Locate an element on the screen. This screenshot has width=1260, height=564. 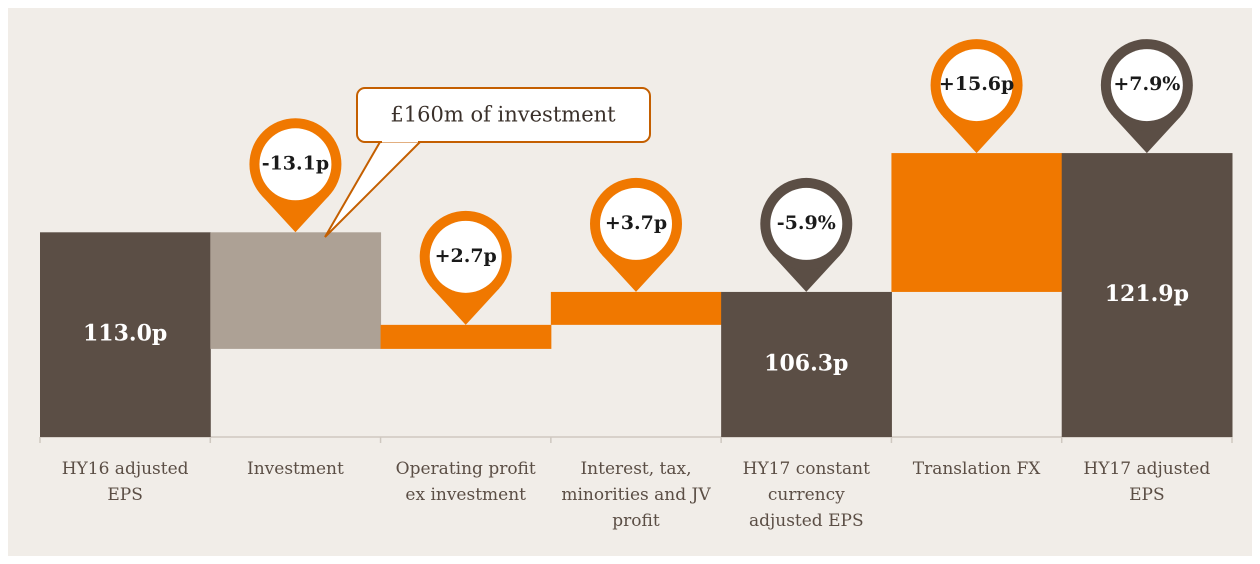
pin-label: +7.9% is located at coordinates (1146, 84).